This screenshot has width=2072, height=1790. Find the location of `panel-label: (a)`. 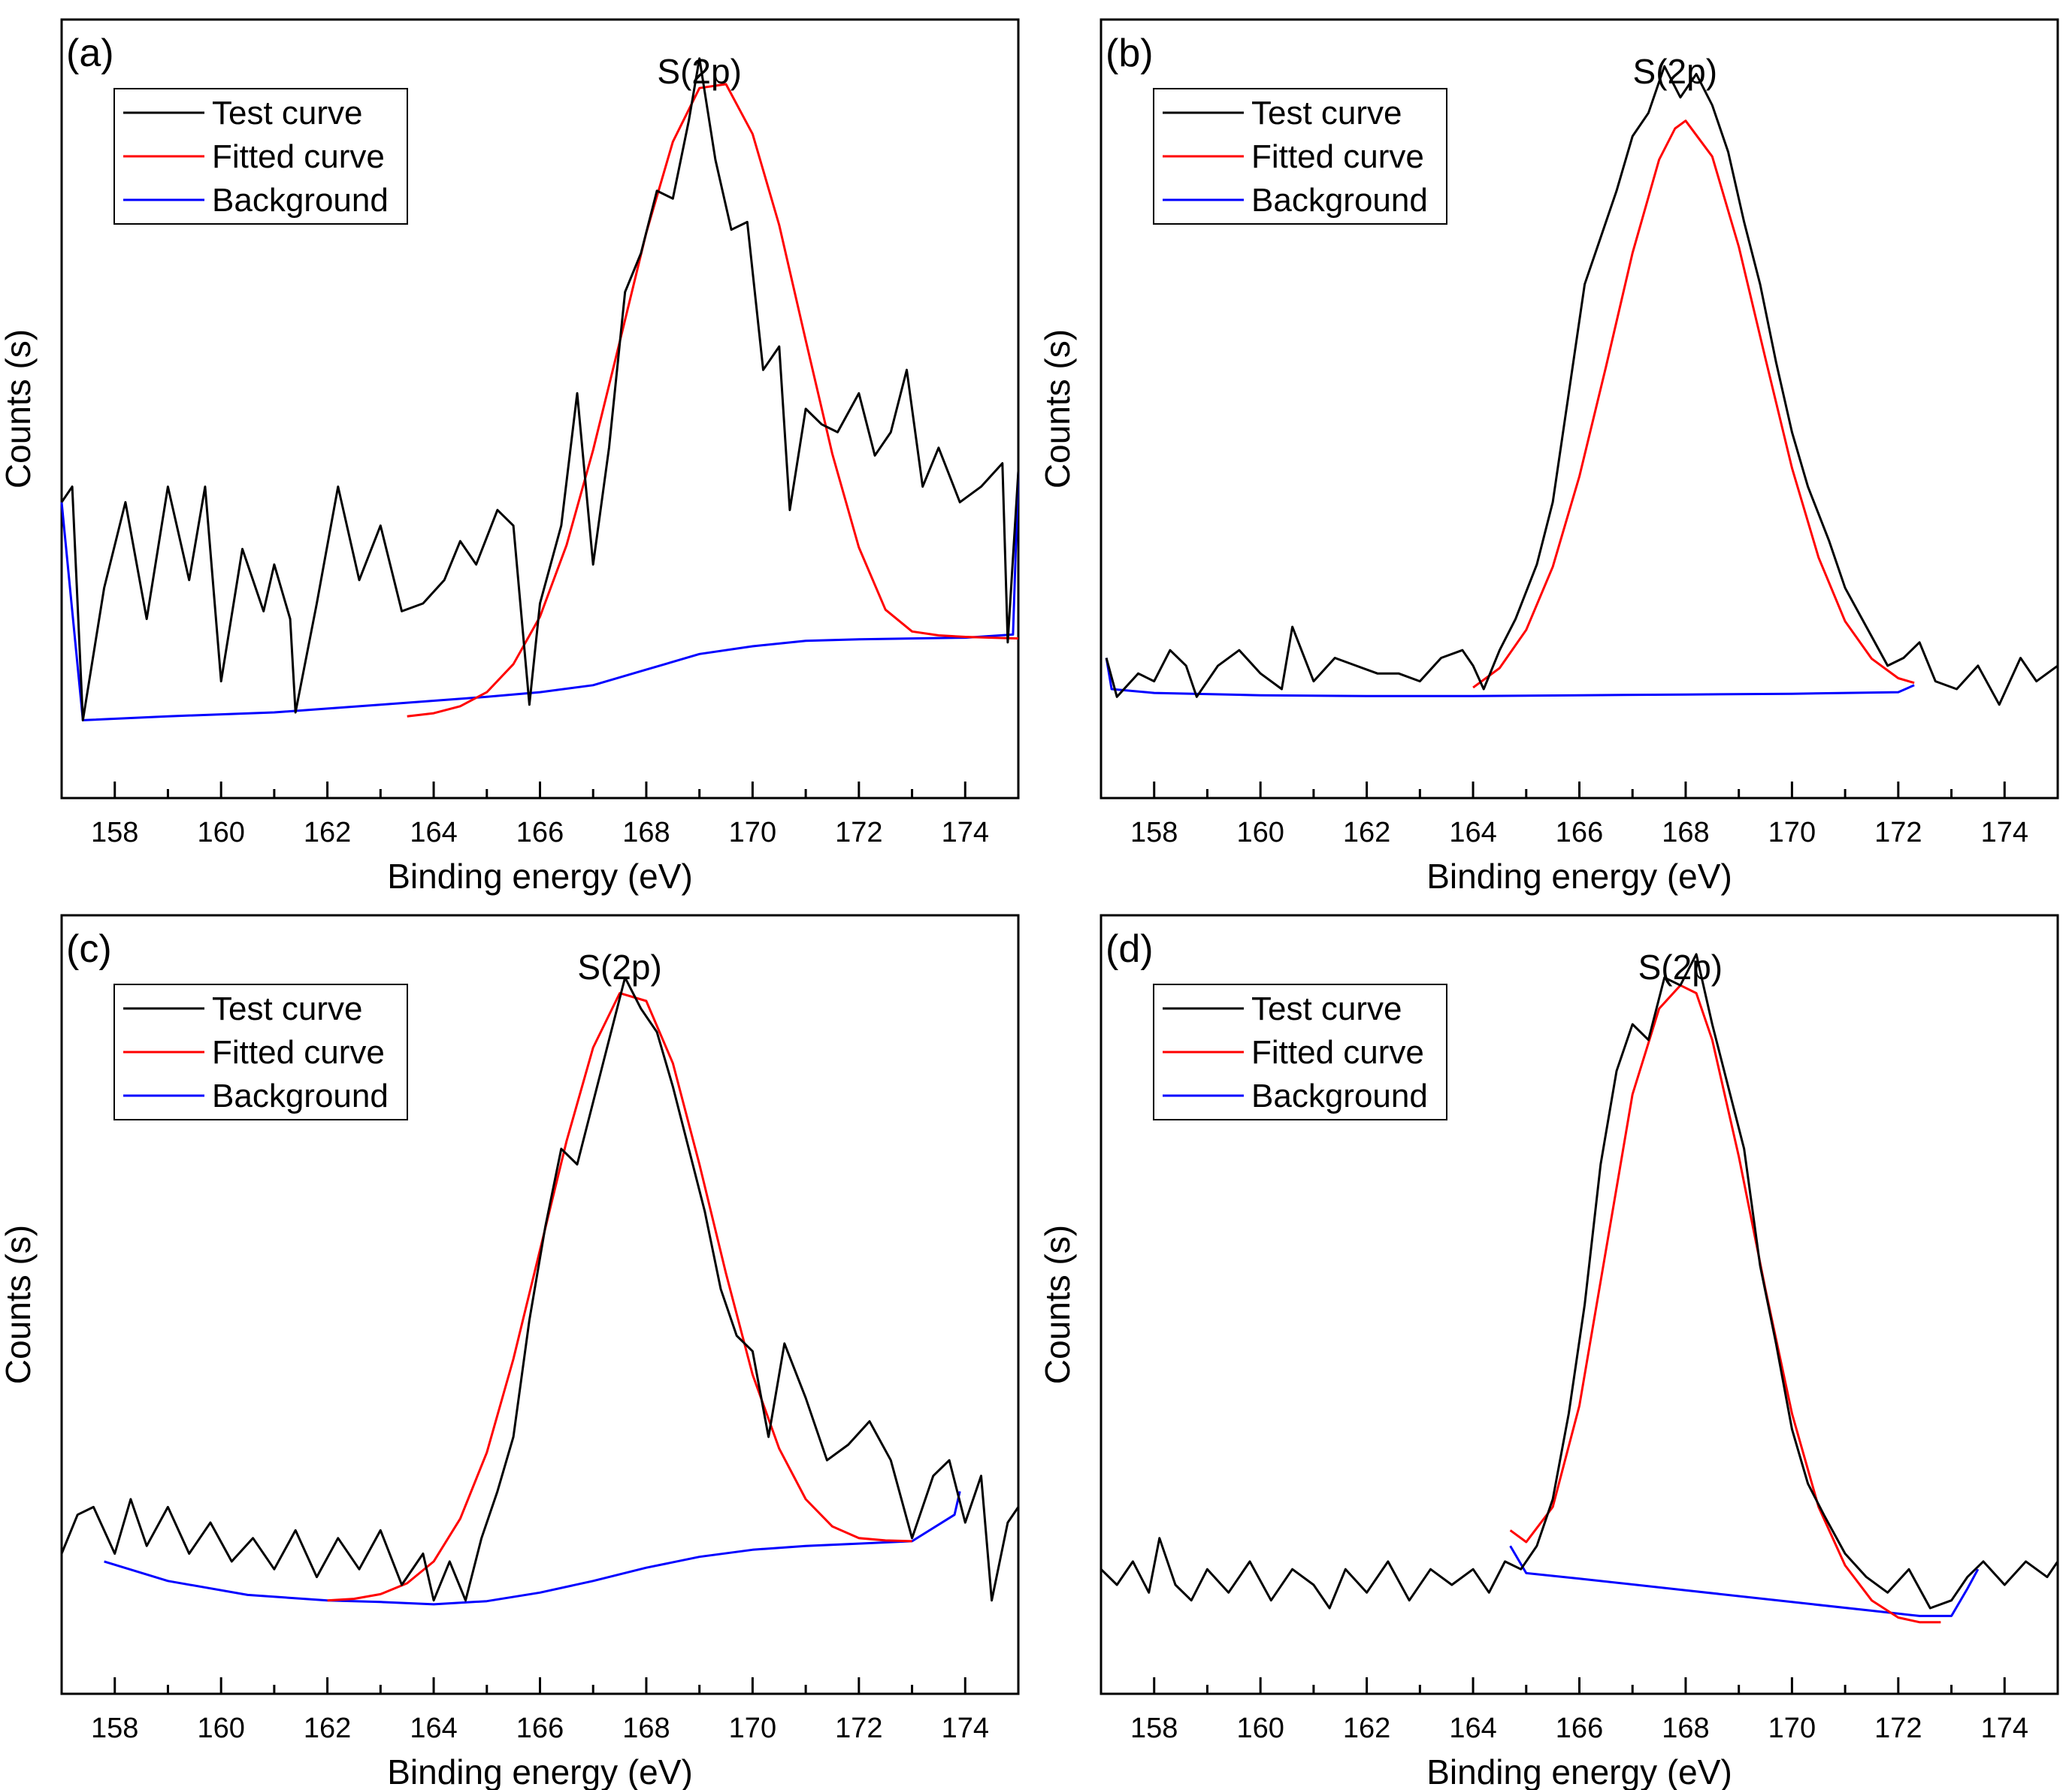

panel-label: (a) is located at coordinates (90, 54).